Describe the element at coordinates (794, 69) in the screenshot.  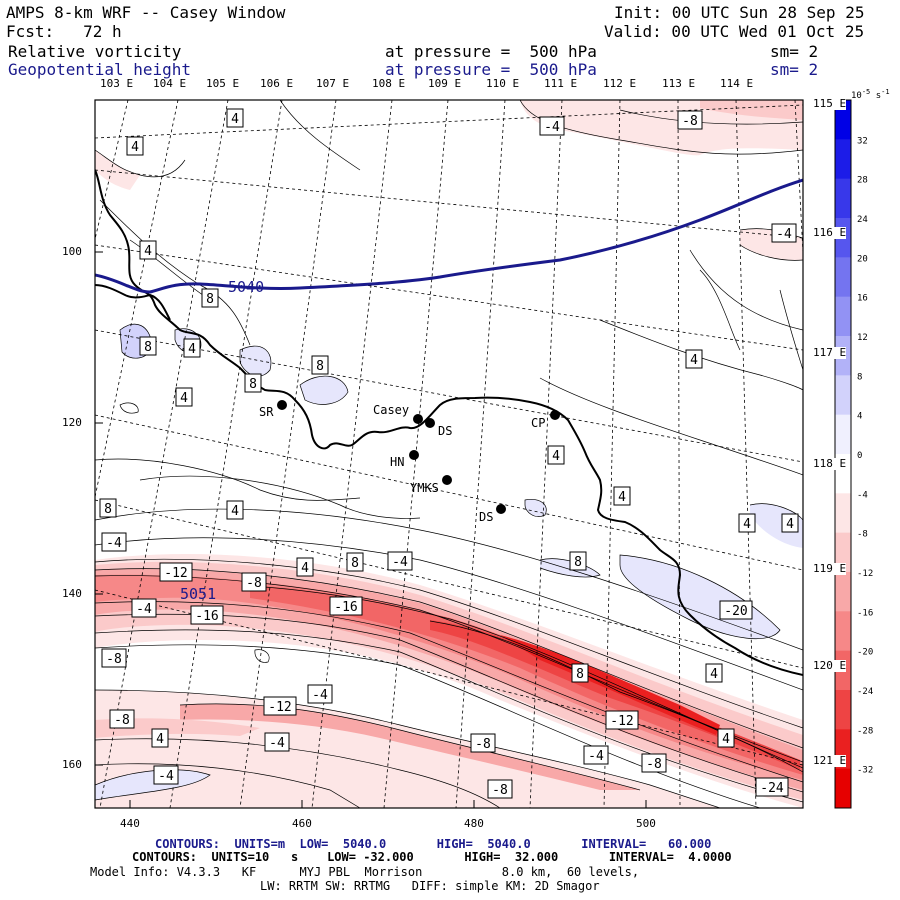
I see `field2-smoothing: sm= 2` at that location.